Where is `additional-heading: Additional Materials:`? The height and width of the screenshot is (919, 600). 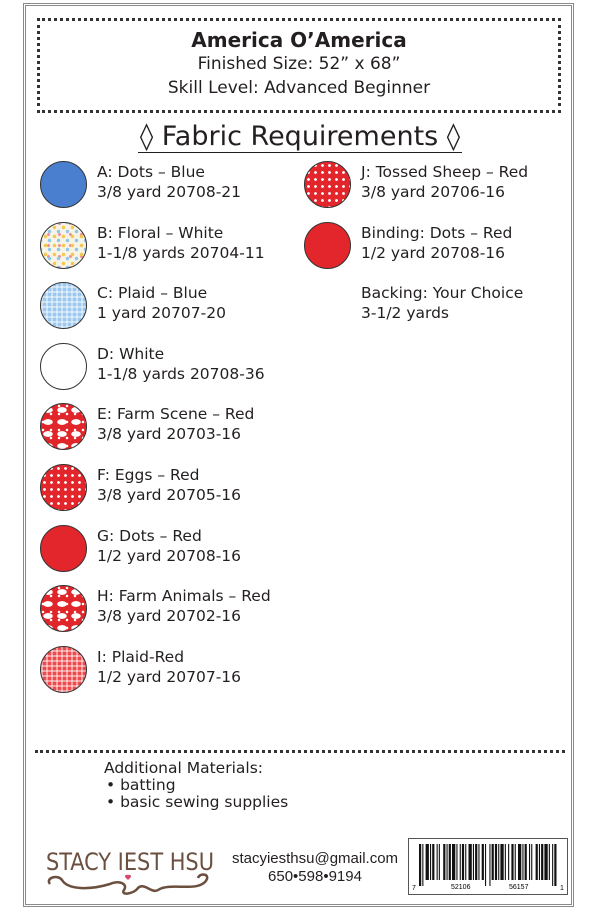
additional-heading: Additional Materials: is located at coordinates (184, 768).